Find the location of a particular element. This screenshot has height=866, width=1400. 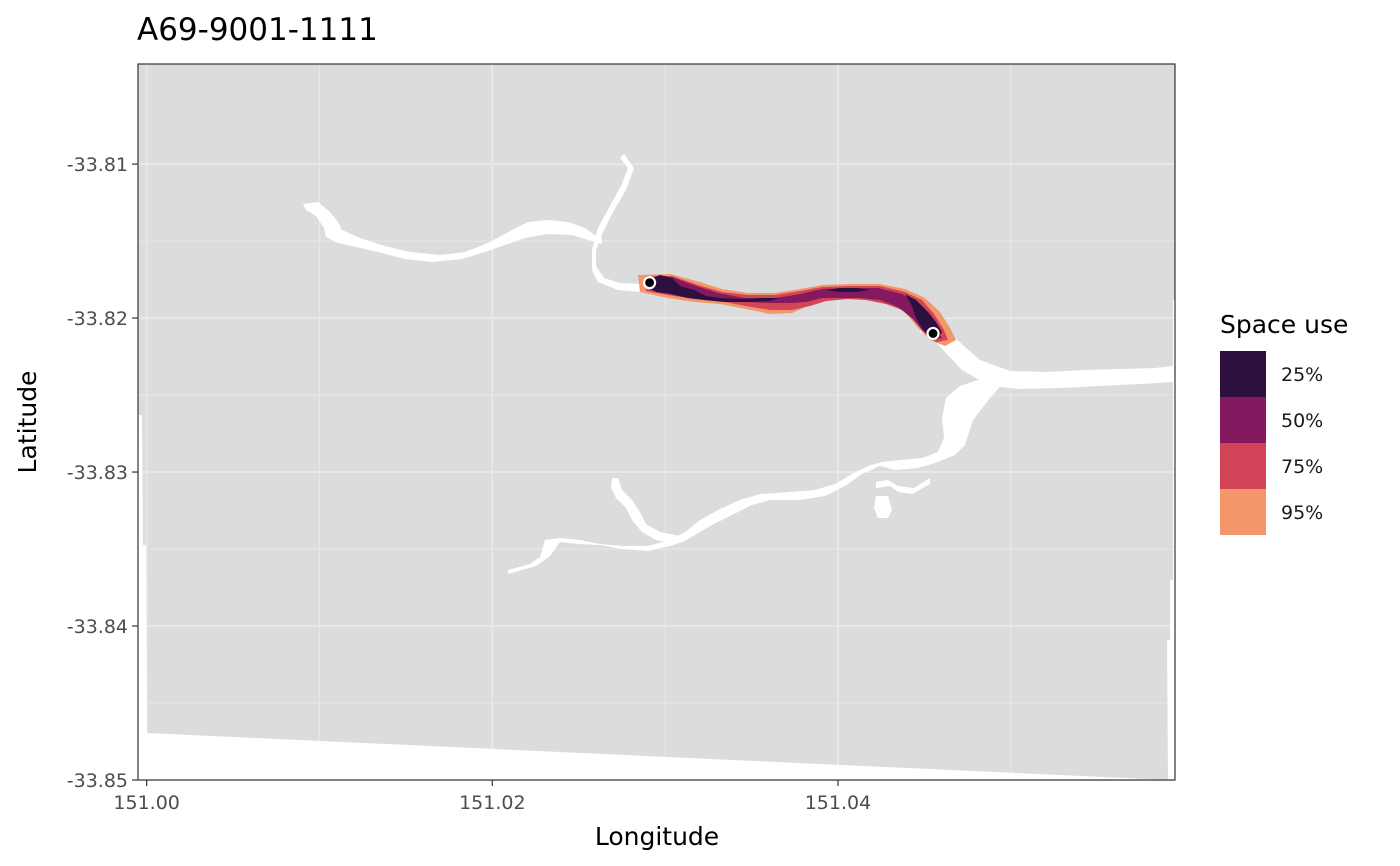

north-branch is located at coordinates (616, 223).